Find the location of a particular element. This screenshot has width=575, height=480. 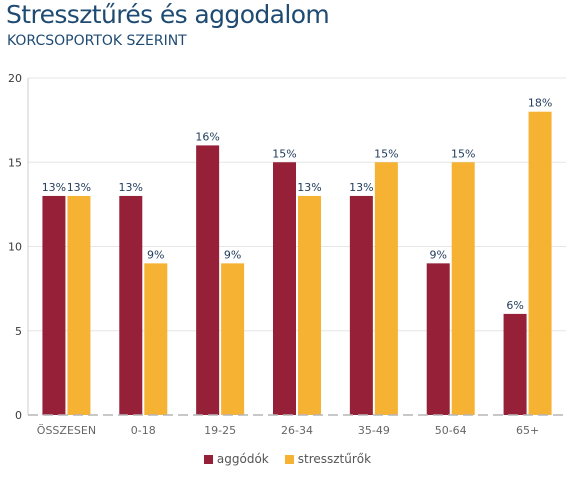

x-tick-label: 19-25 is located at coordinates (220, 430).